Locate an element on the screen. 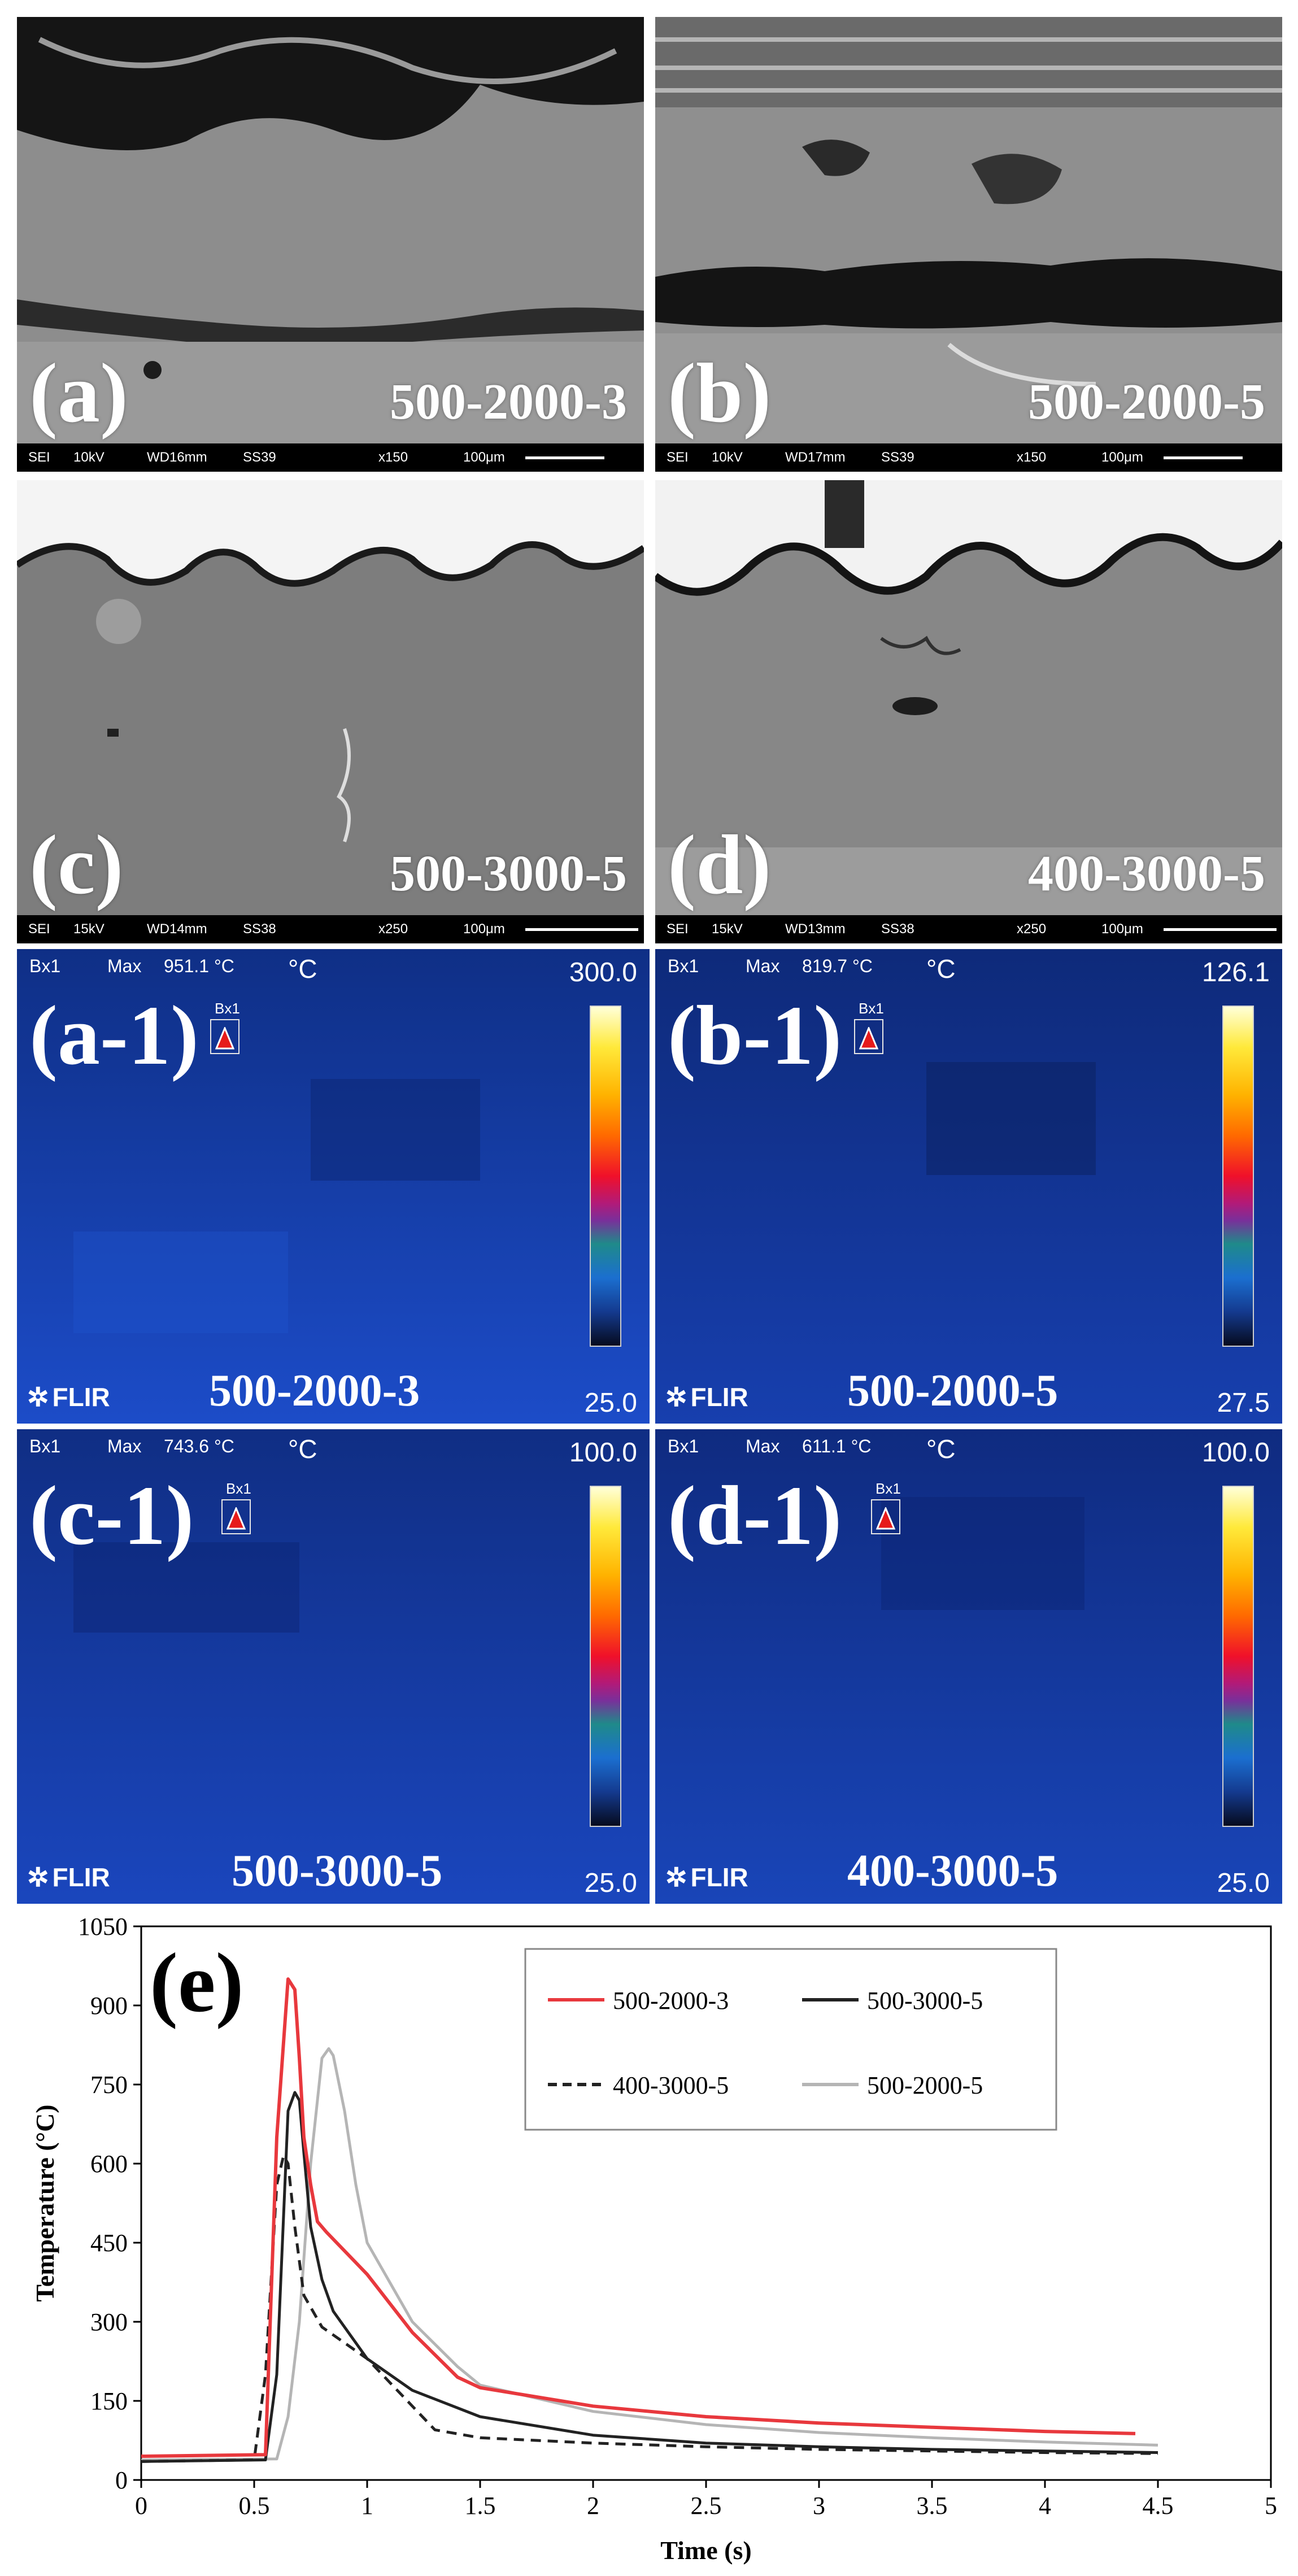 The width and height of the screenshot is (1298, 2576). thermal-label: (b-1) is located at coordinates (755, 1035).